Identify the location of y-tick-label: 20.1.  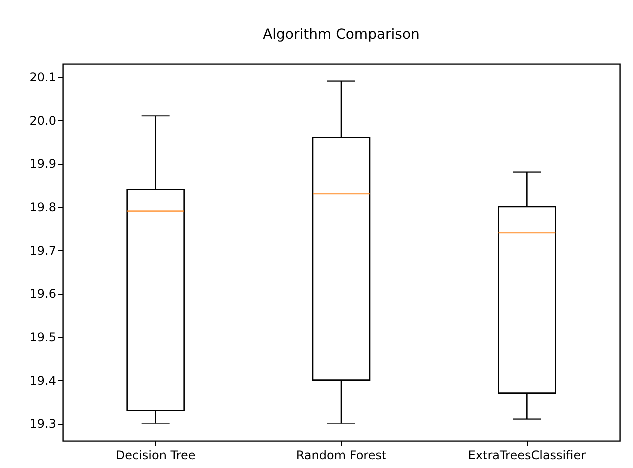
(43, 77).